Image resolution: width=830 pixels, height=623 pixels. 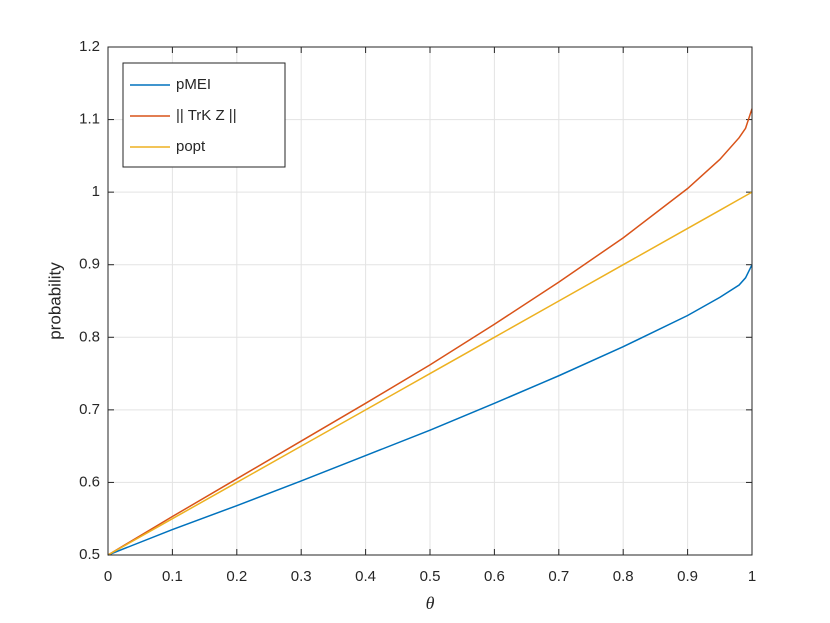 I want to click on x-tick-label: 0.7, so click(x=558, y=576).